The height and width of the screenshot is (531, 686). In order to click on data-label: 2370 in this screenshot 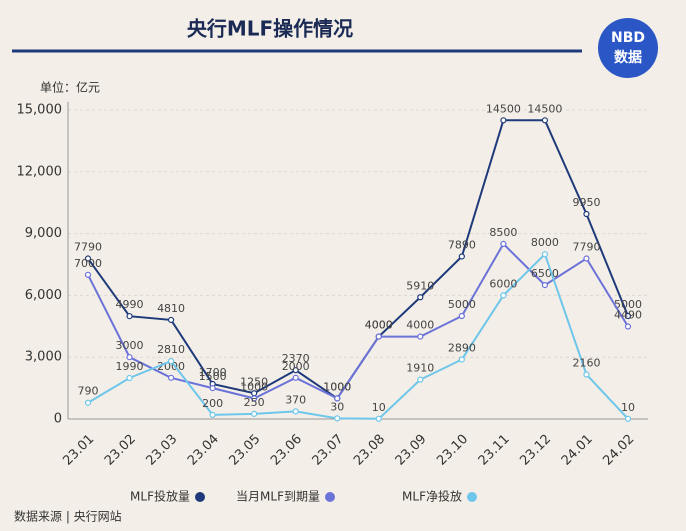, I will do `click(296, 358)`.